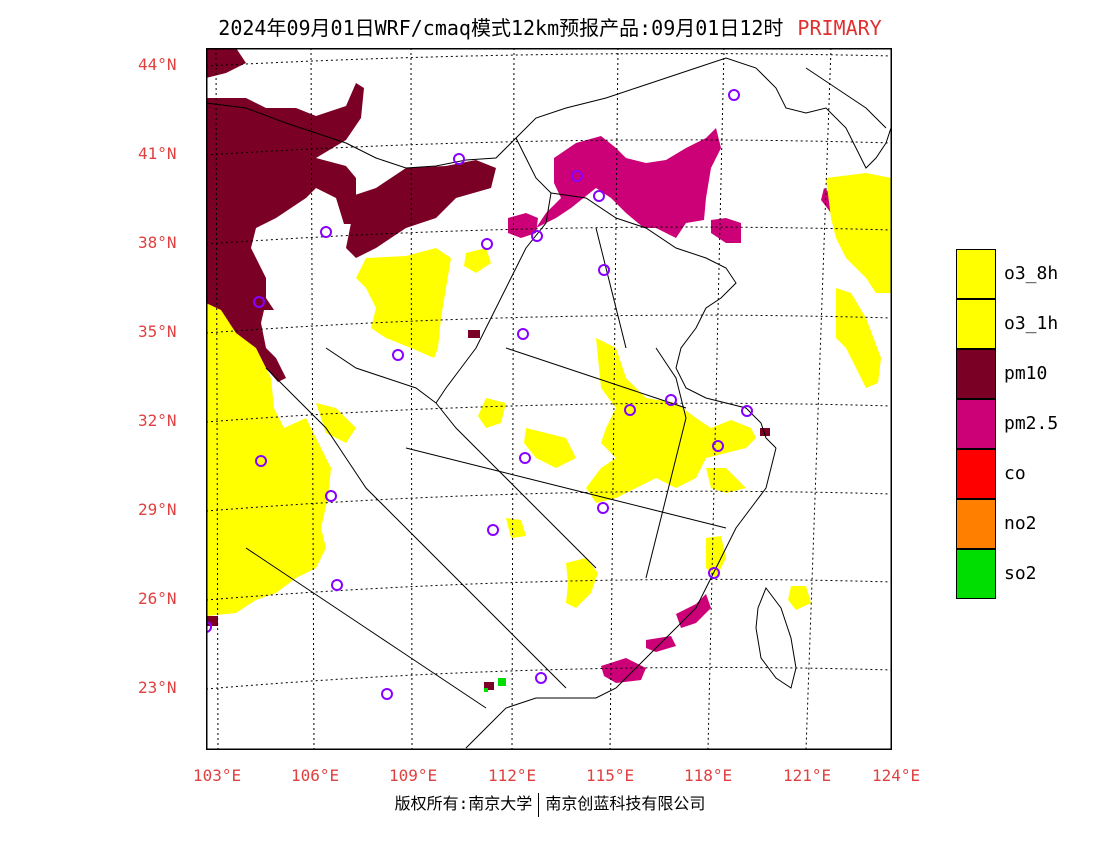 The image size is (1100, 850). What do you see at coordinates (157, 64) in the screenshot?
I see `lat-label-44: 44°N` at bounding box center [157, 64].